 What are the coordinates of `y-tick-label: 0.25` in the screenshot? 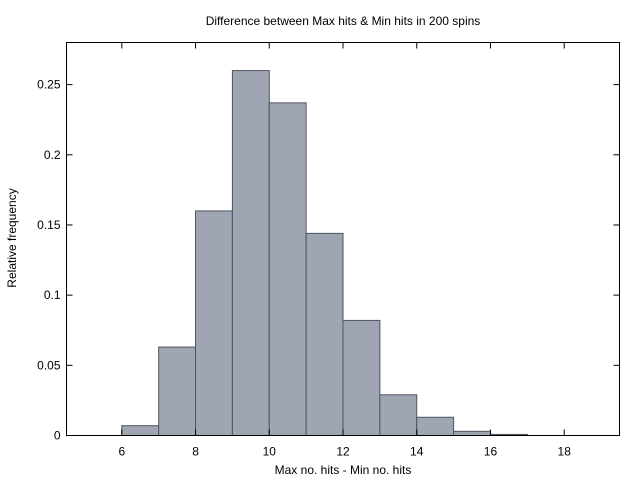 It's located at (49, 85).